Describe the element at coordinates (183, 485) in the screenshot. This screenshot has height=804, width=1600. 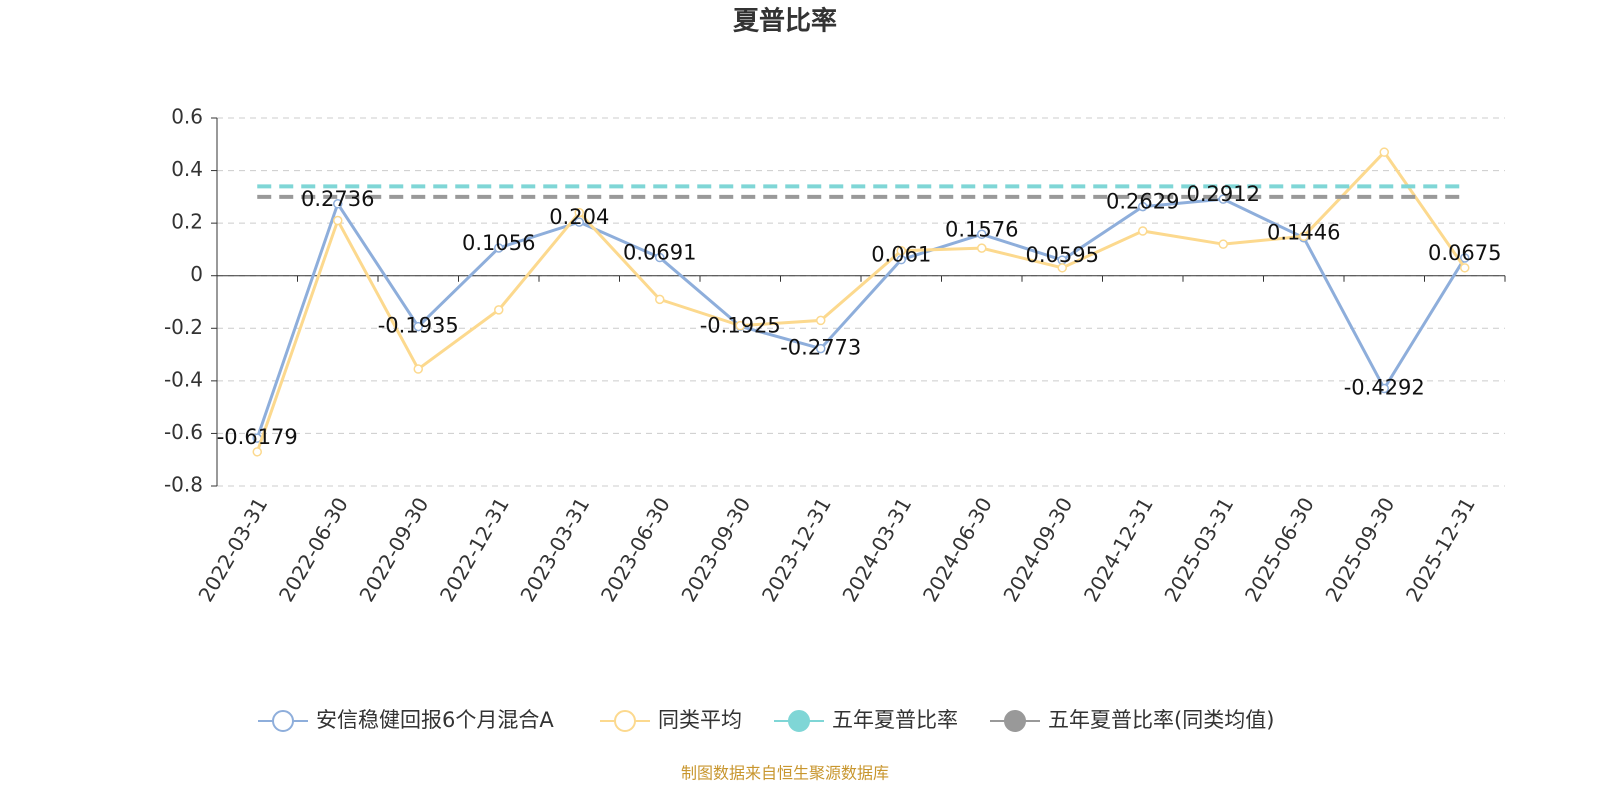
I see `y-tick-label: -0.8` at that location.